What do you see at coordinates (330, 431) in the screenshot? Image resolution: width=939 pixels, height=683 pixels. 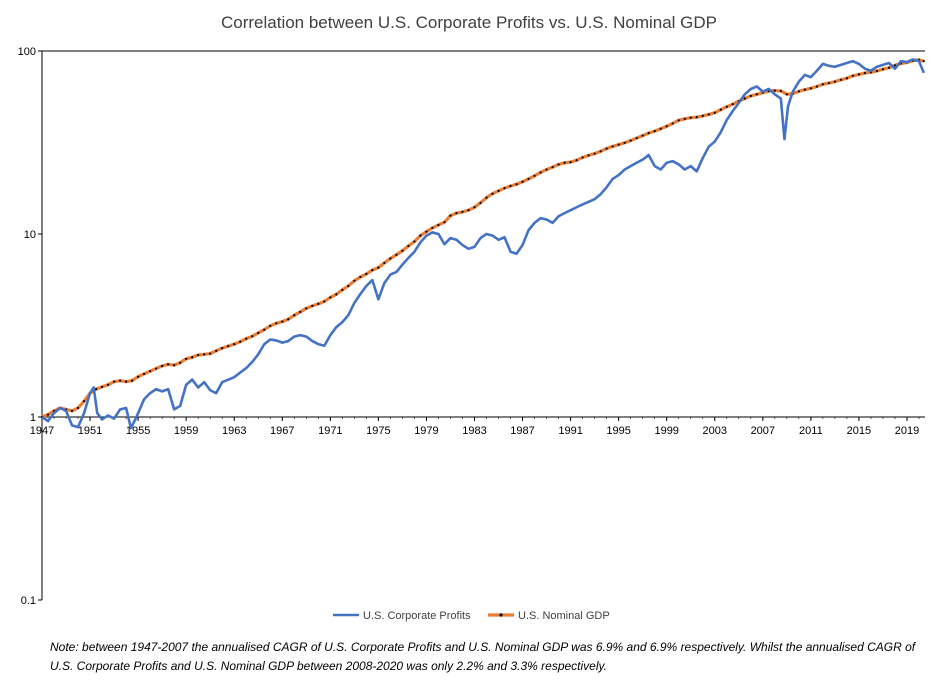 I see `x-tick-label: 1971` at bounding box center [330, 431].